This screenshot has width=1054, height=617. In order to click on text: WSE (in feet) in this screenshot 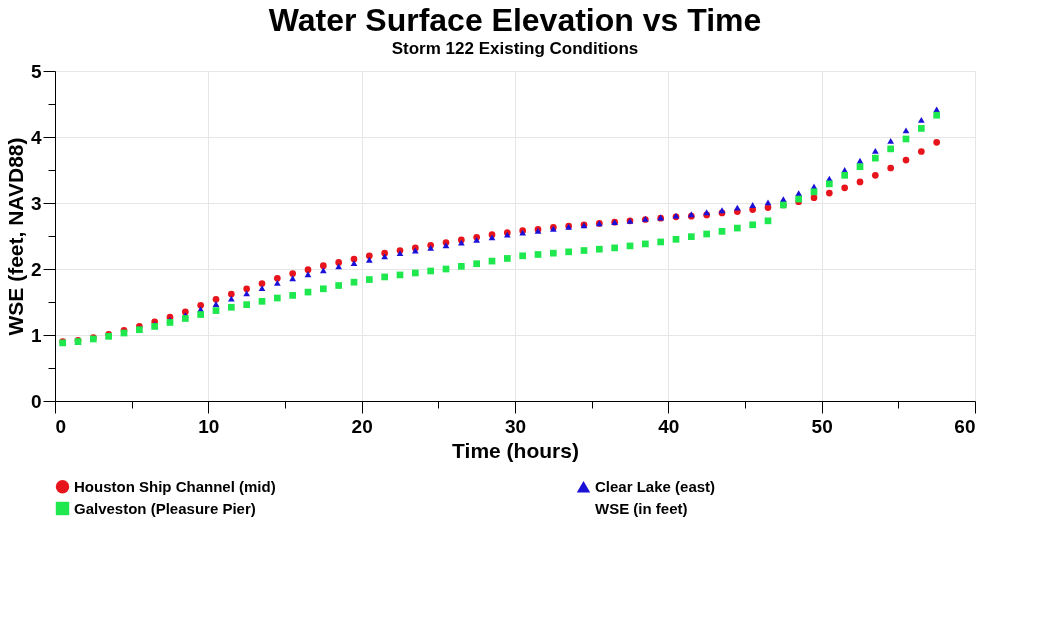, I will do `click(641, 508)`.